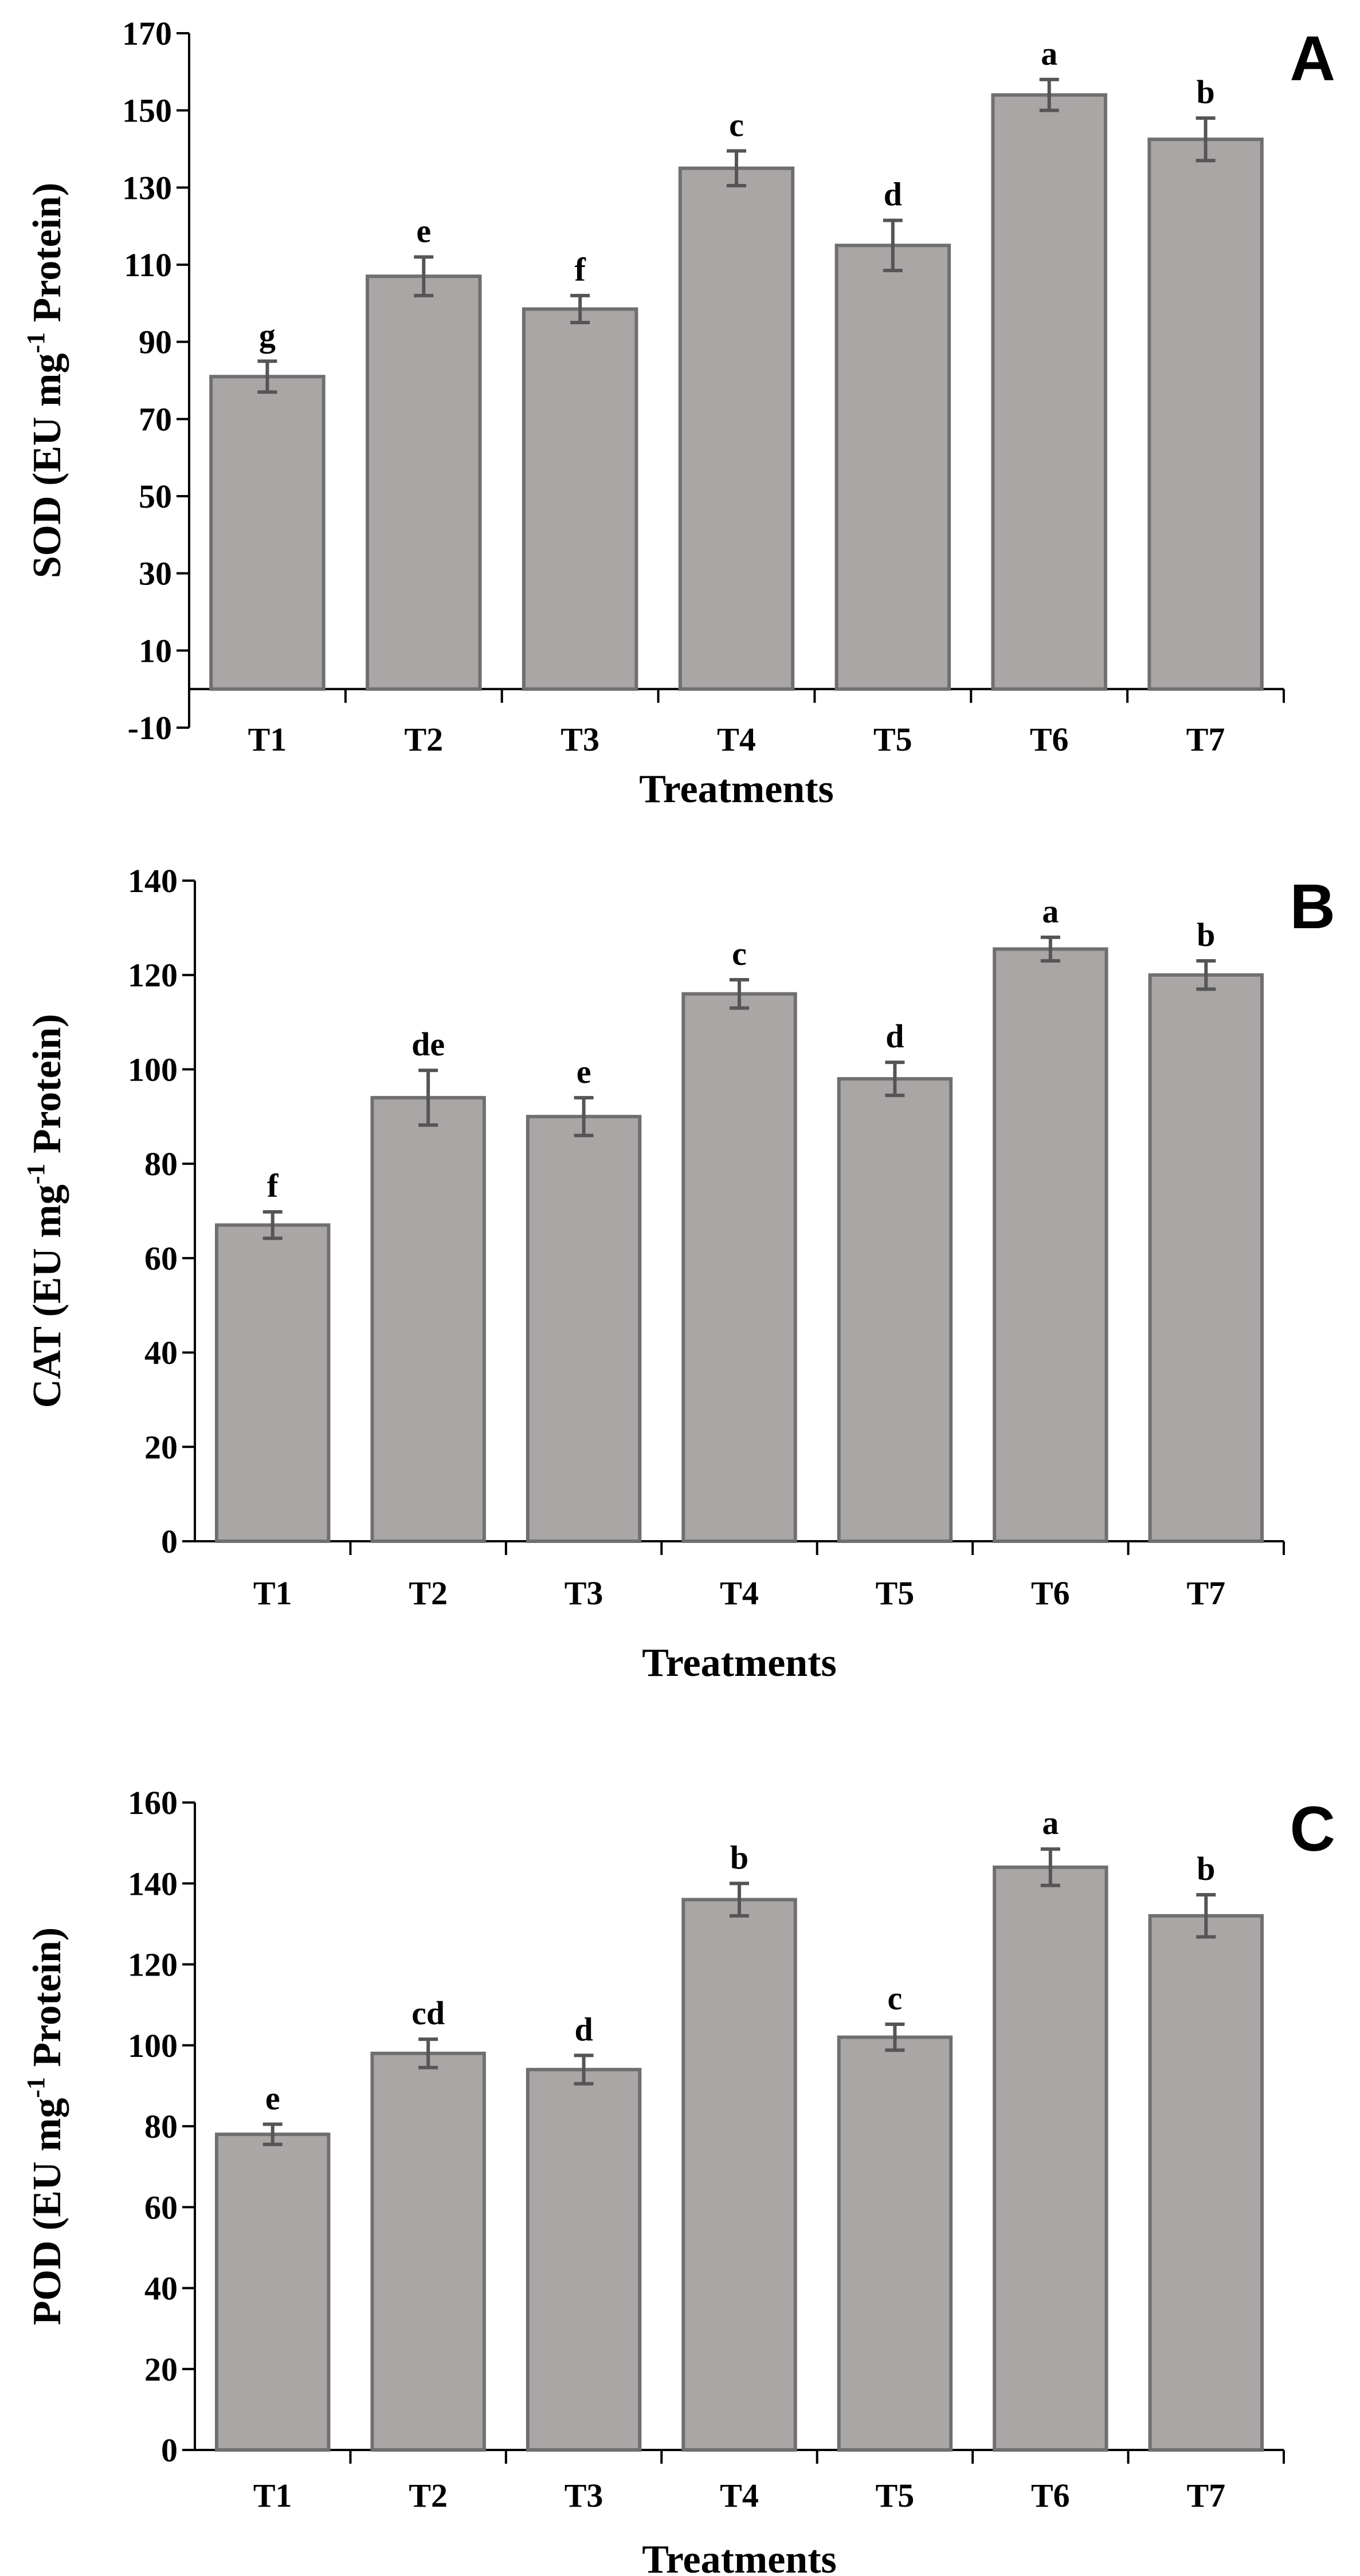  Describe the element at coordinates (272, 2098) in the screenshot. I see `significance-letter-t1: e` at that location.